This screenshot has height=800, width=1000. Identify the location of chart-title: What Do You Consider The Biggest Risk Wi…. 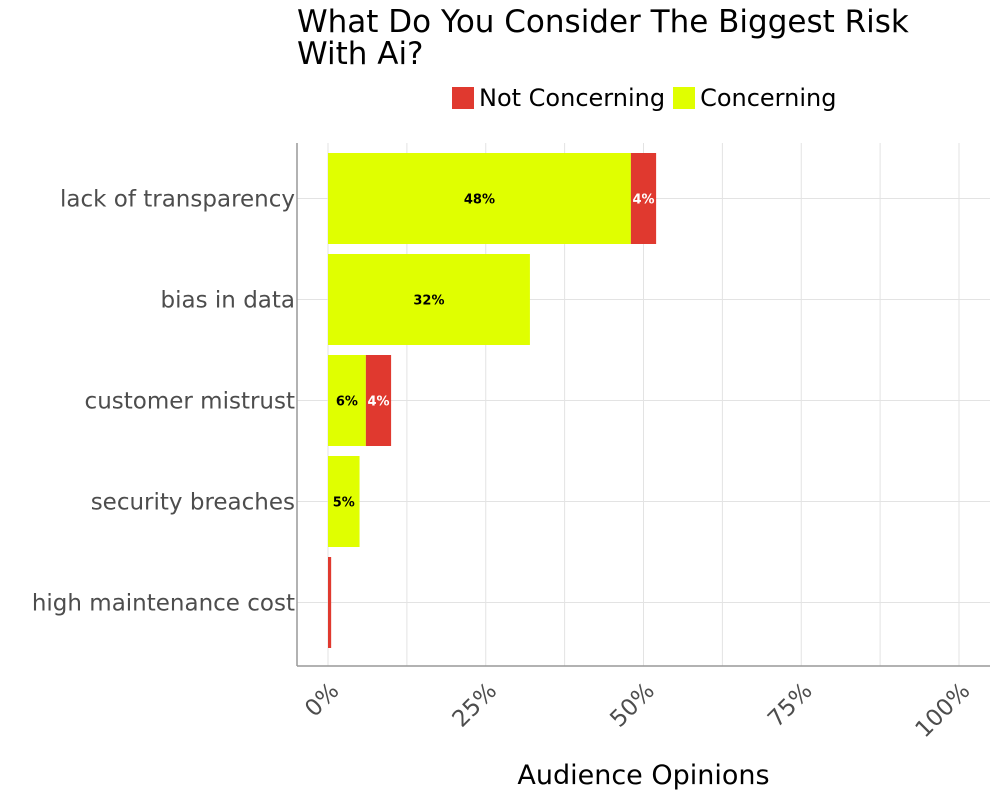
(603, 38).